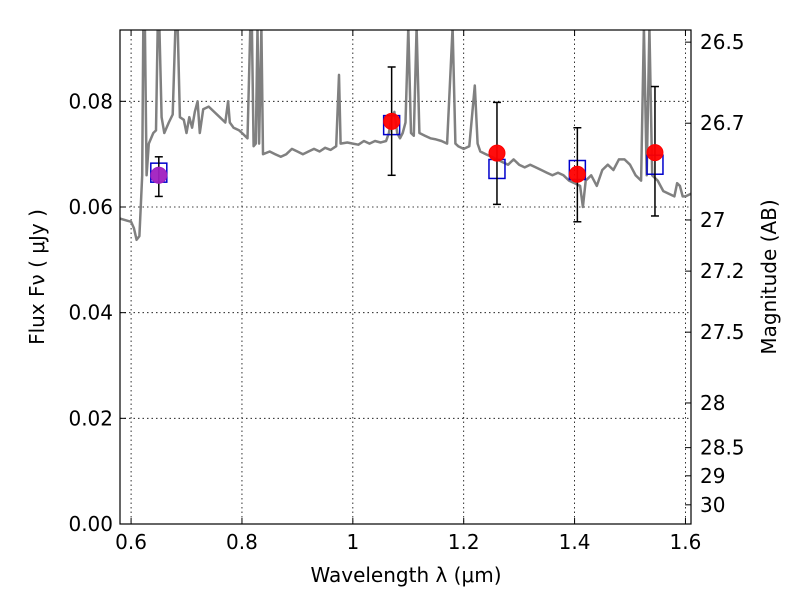 Image resolution: width=800 pixels, height=600 pixels. What do you see at coordinates (575, 542) in the screenshot?
I see `x-tick-label: 1.4` at bounding box center [575, 542].